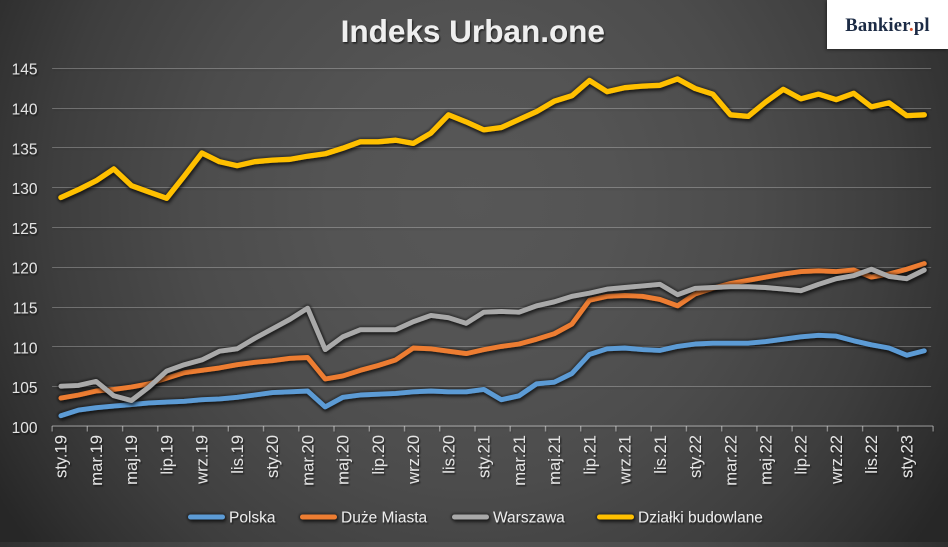 Image resolution: width=948 pixels, height=547 pixels. I want to click on svg-text: 140, so click(25, 110).